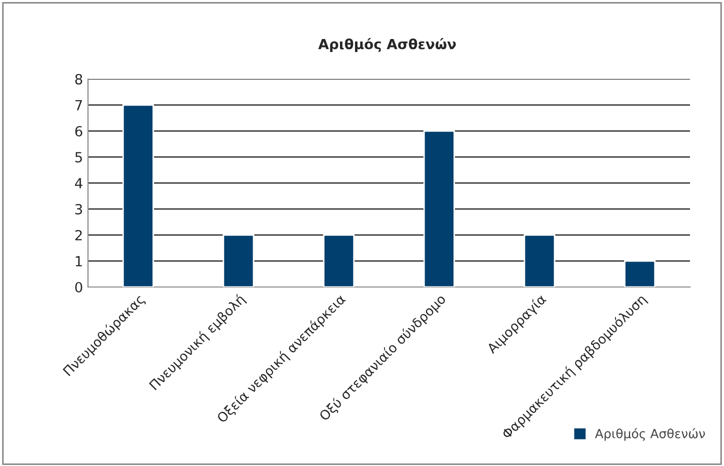  Describe the element at coordinates (78, 79) in the screenshot. I see `y-tick-label: 8` at that location.